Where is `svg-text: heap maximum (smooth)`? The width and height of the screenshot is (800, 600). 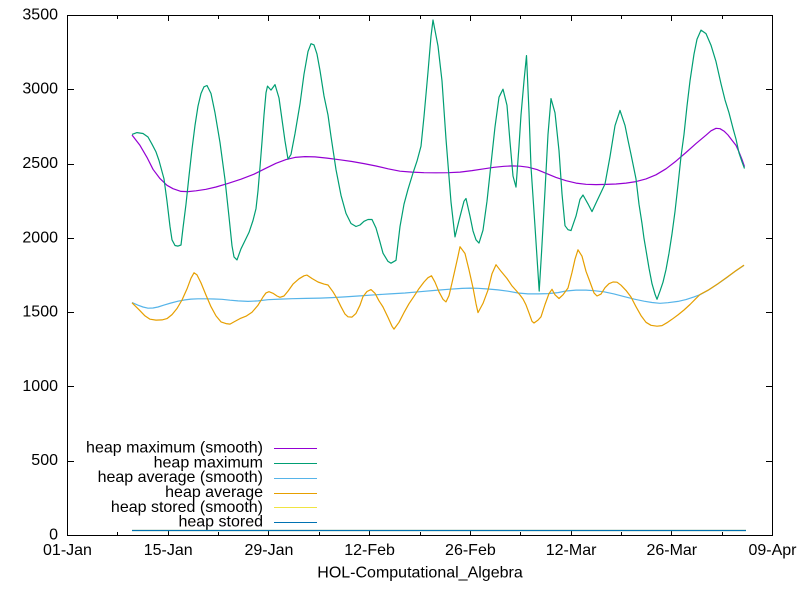
svg-text: heap maximum (smooth) is located at coordinates (174, 448).